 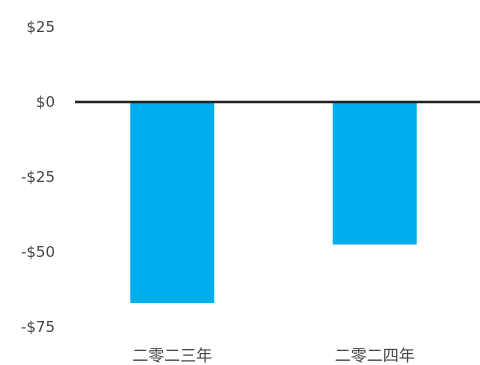 What do you see at coordinates (273, 355) in the screenshot?
I see `x-axis-category-labels: 二零二三年 二零二四年` at bounding box center [273, 355].